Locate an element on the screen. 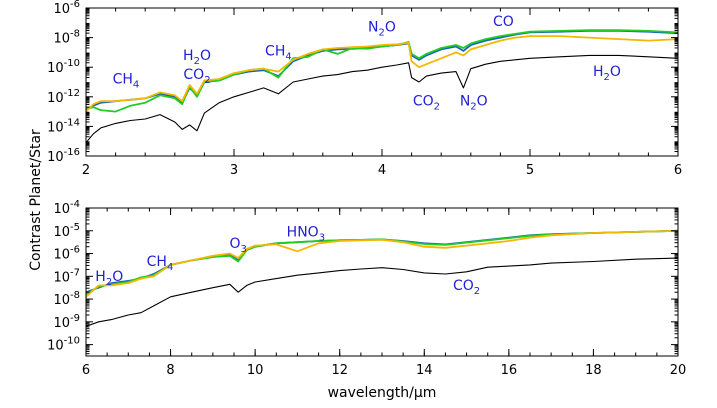 The height and width of the screenshot is (408, 717). x-tick-label: 16 is located at coordinates (509, 370).